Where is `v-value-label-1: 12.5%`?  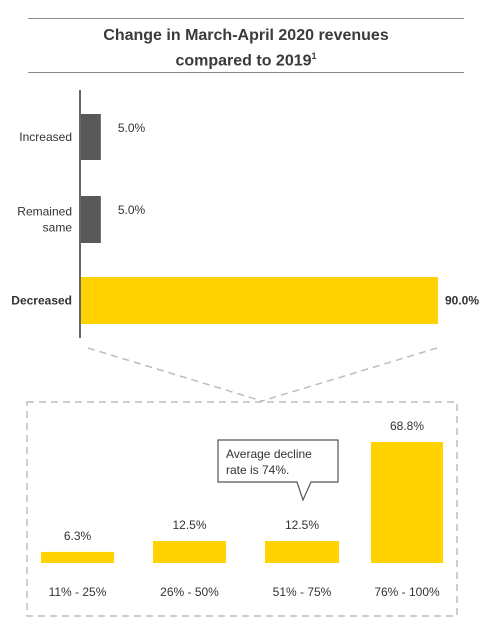
v-value-label-1: 12.5% is located at coordinates (189, 525).